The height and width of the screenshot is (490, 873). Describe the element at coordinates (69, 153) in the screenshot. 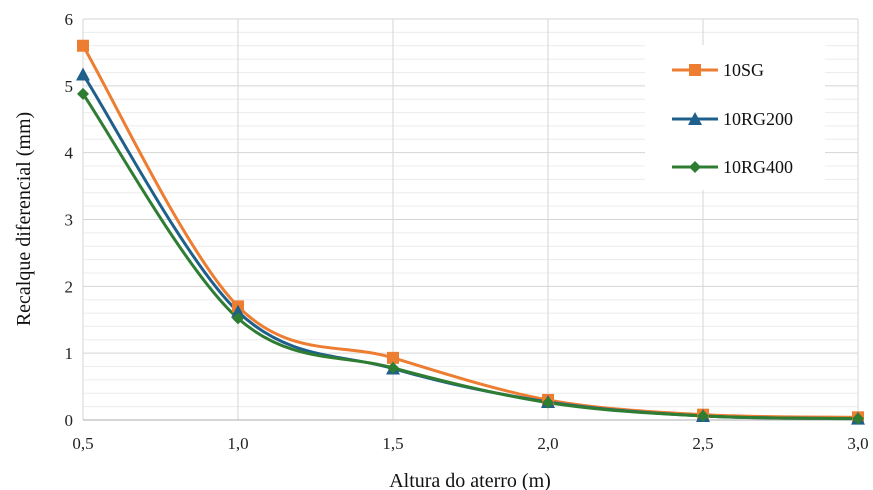

I see `y-tick-label: 4` at that location.